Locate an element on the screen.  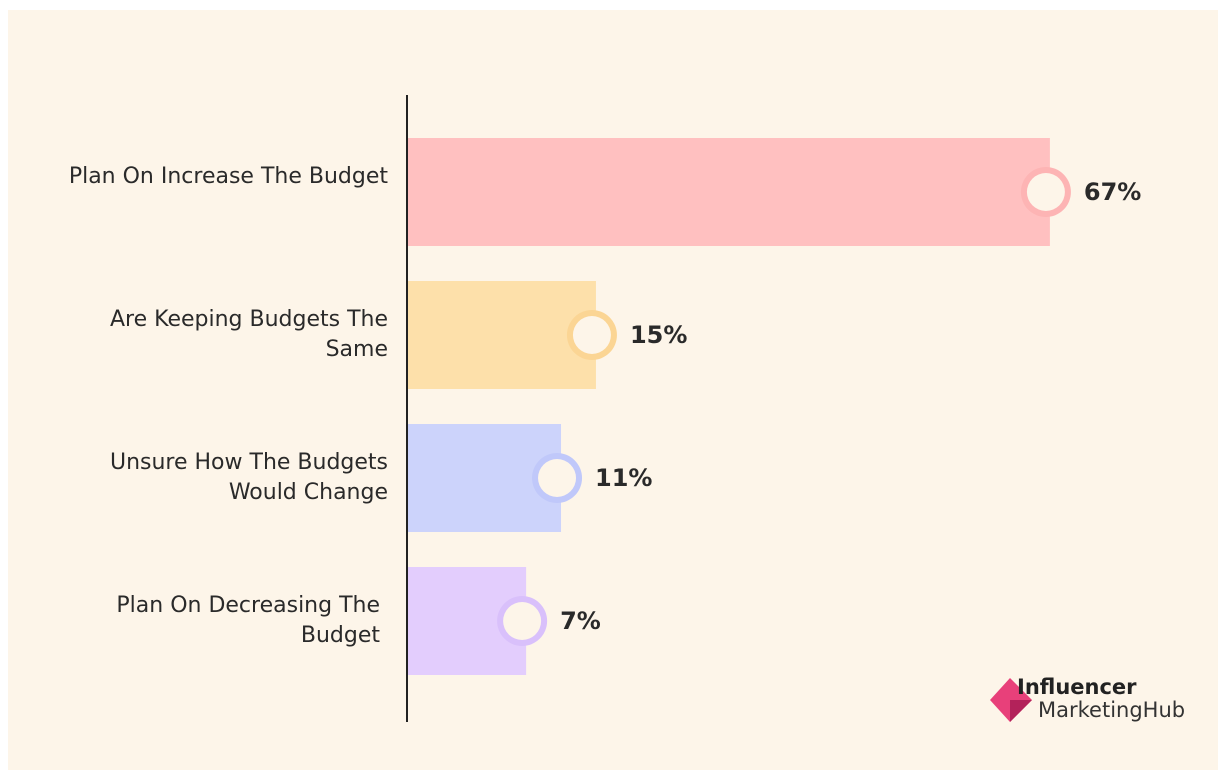
category-label: Unsure How The Budgets Would Change is located at coordinates (248, 477).